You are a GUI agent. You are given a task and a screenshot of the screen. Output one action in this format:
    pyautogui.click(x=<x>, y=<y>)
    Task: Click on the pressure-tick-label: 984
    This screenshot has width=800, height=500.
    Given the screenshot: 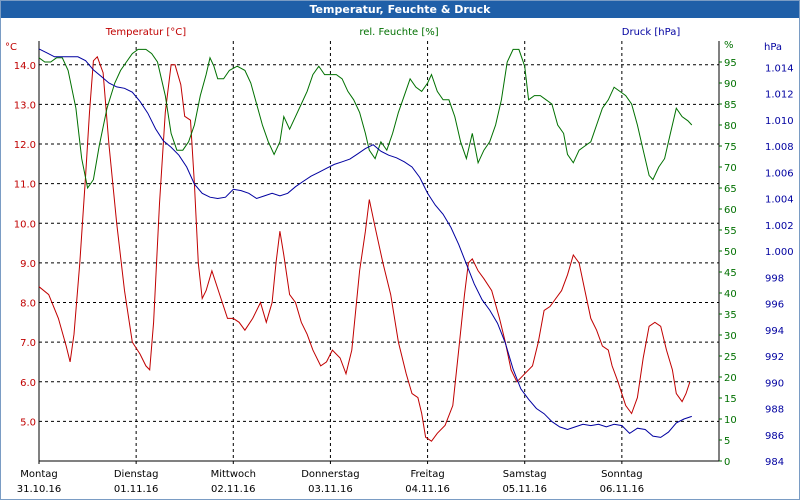 What is the action you would take?
    pyautogui.click(x=774, y=462)
    